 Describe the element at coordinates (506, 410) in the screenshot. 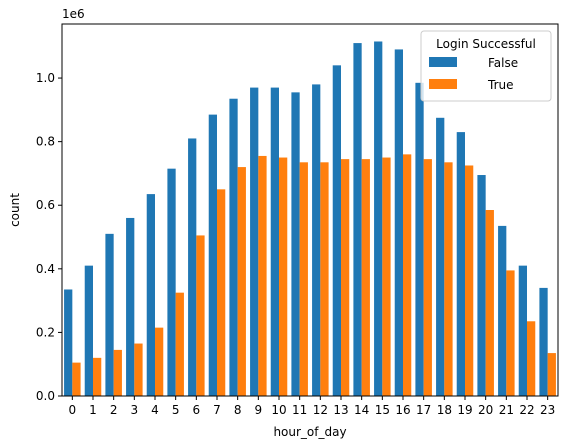

I see `x-tick-label: 21` at that location.